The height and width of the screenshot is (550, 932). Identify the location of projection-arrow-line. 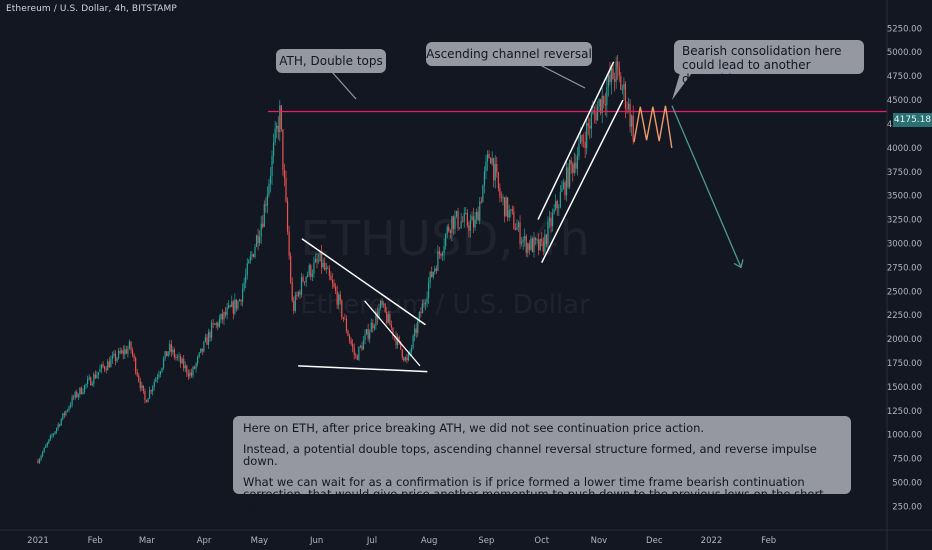
(706, 186).